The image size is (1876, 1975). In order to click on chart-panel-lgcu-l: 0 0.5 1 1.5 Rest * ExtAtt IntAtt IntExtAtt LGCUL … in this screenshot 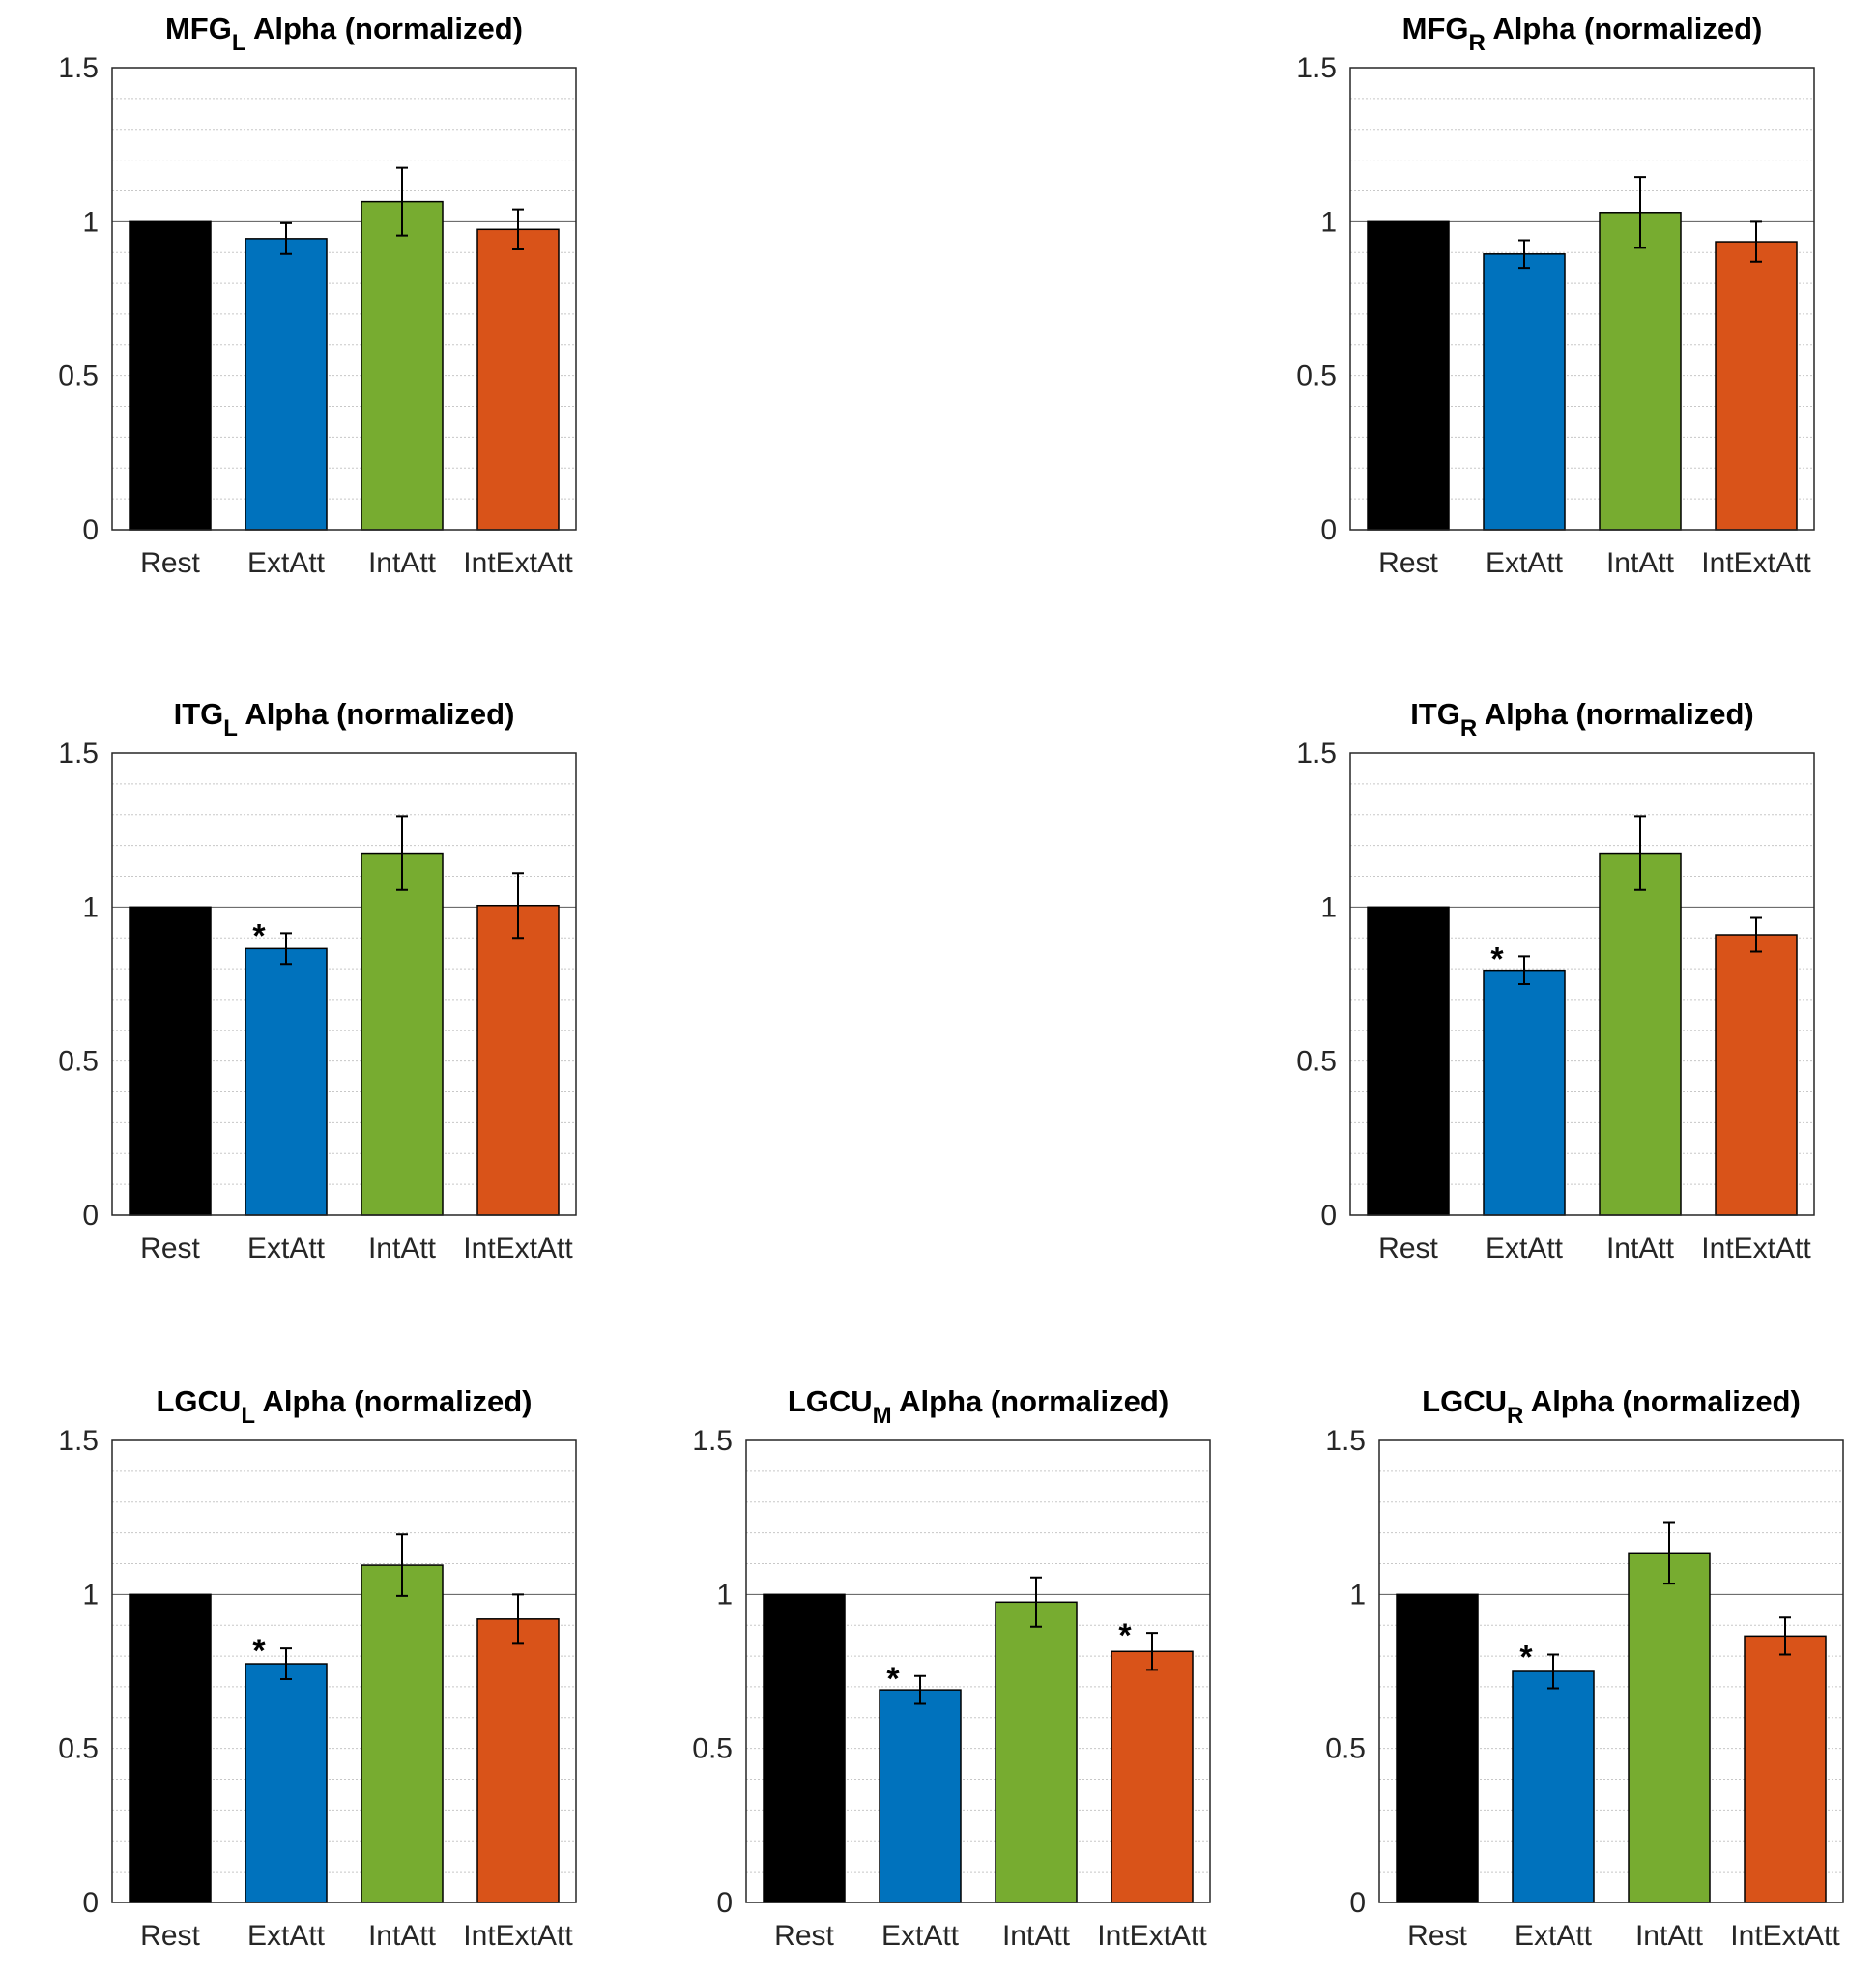, I will do `click(317, 1668)`.